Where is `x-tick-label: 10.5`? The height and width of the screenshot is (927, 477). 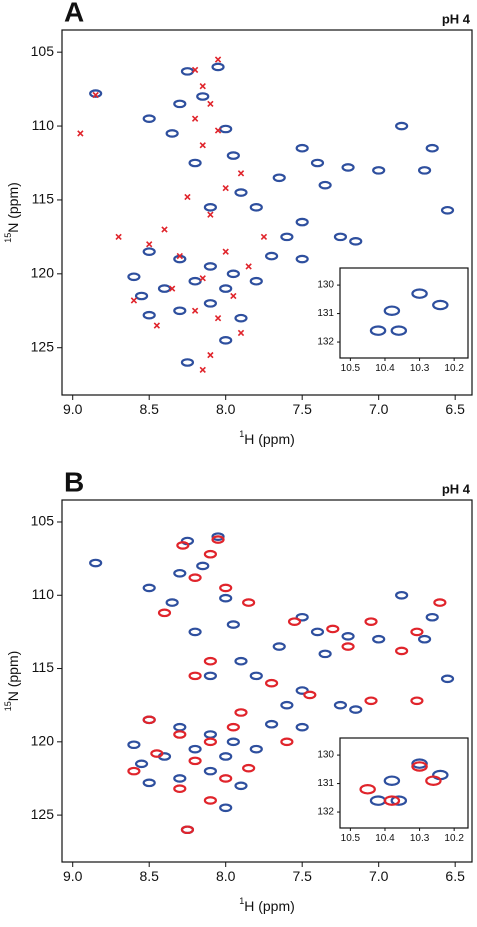
x-tick-label: 10.5 is located at coordinates (351, 838).